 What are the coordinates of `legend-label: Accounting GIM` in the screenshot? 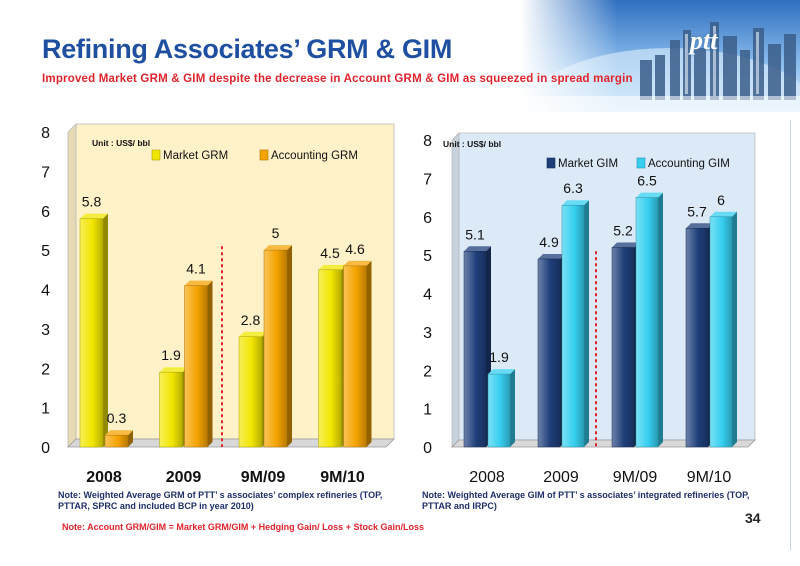 It's located at (689, 164).